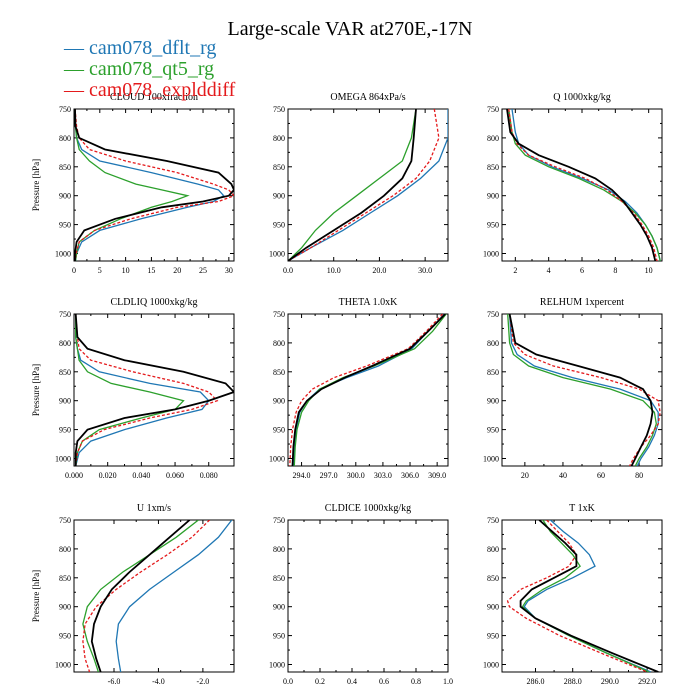 This screenshot has height=700, width=700. I want to click on x-tick-label: 0.0, so click(288, 681).